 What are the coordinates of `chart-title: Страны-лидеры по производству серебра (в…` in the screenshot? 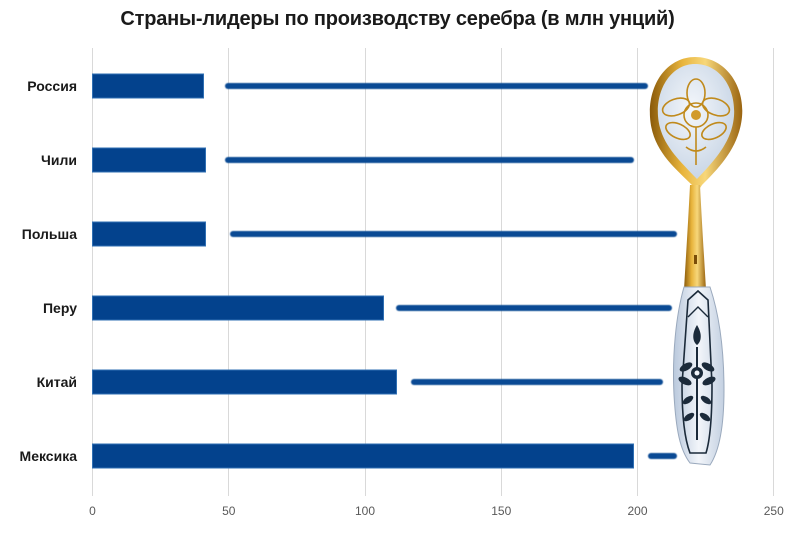 It's located at (397, 19).